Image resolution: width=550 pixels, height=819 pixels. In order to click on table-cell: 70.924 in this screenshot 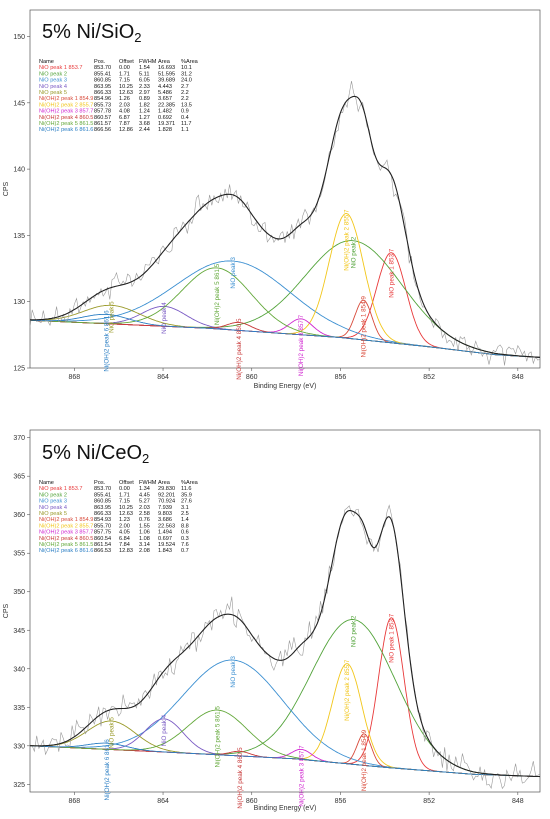, I will do `click(166, 502)`.